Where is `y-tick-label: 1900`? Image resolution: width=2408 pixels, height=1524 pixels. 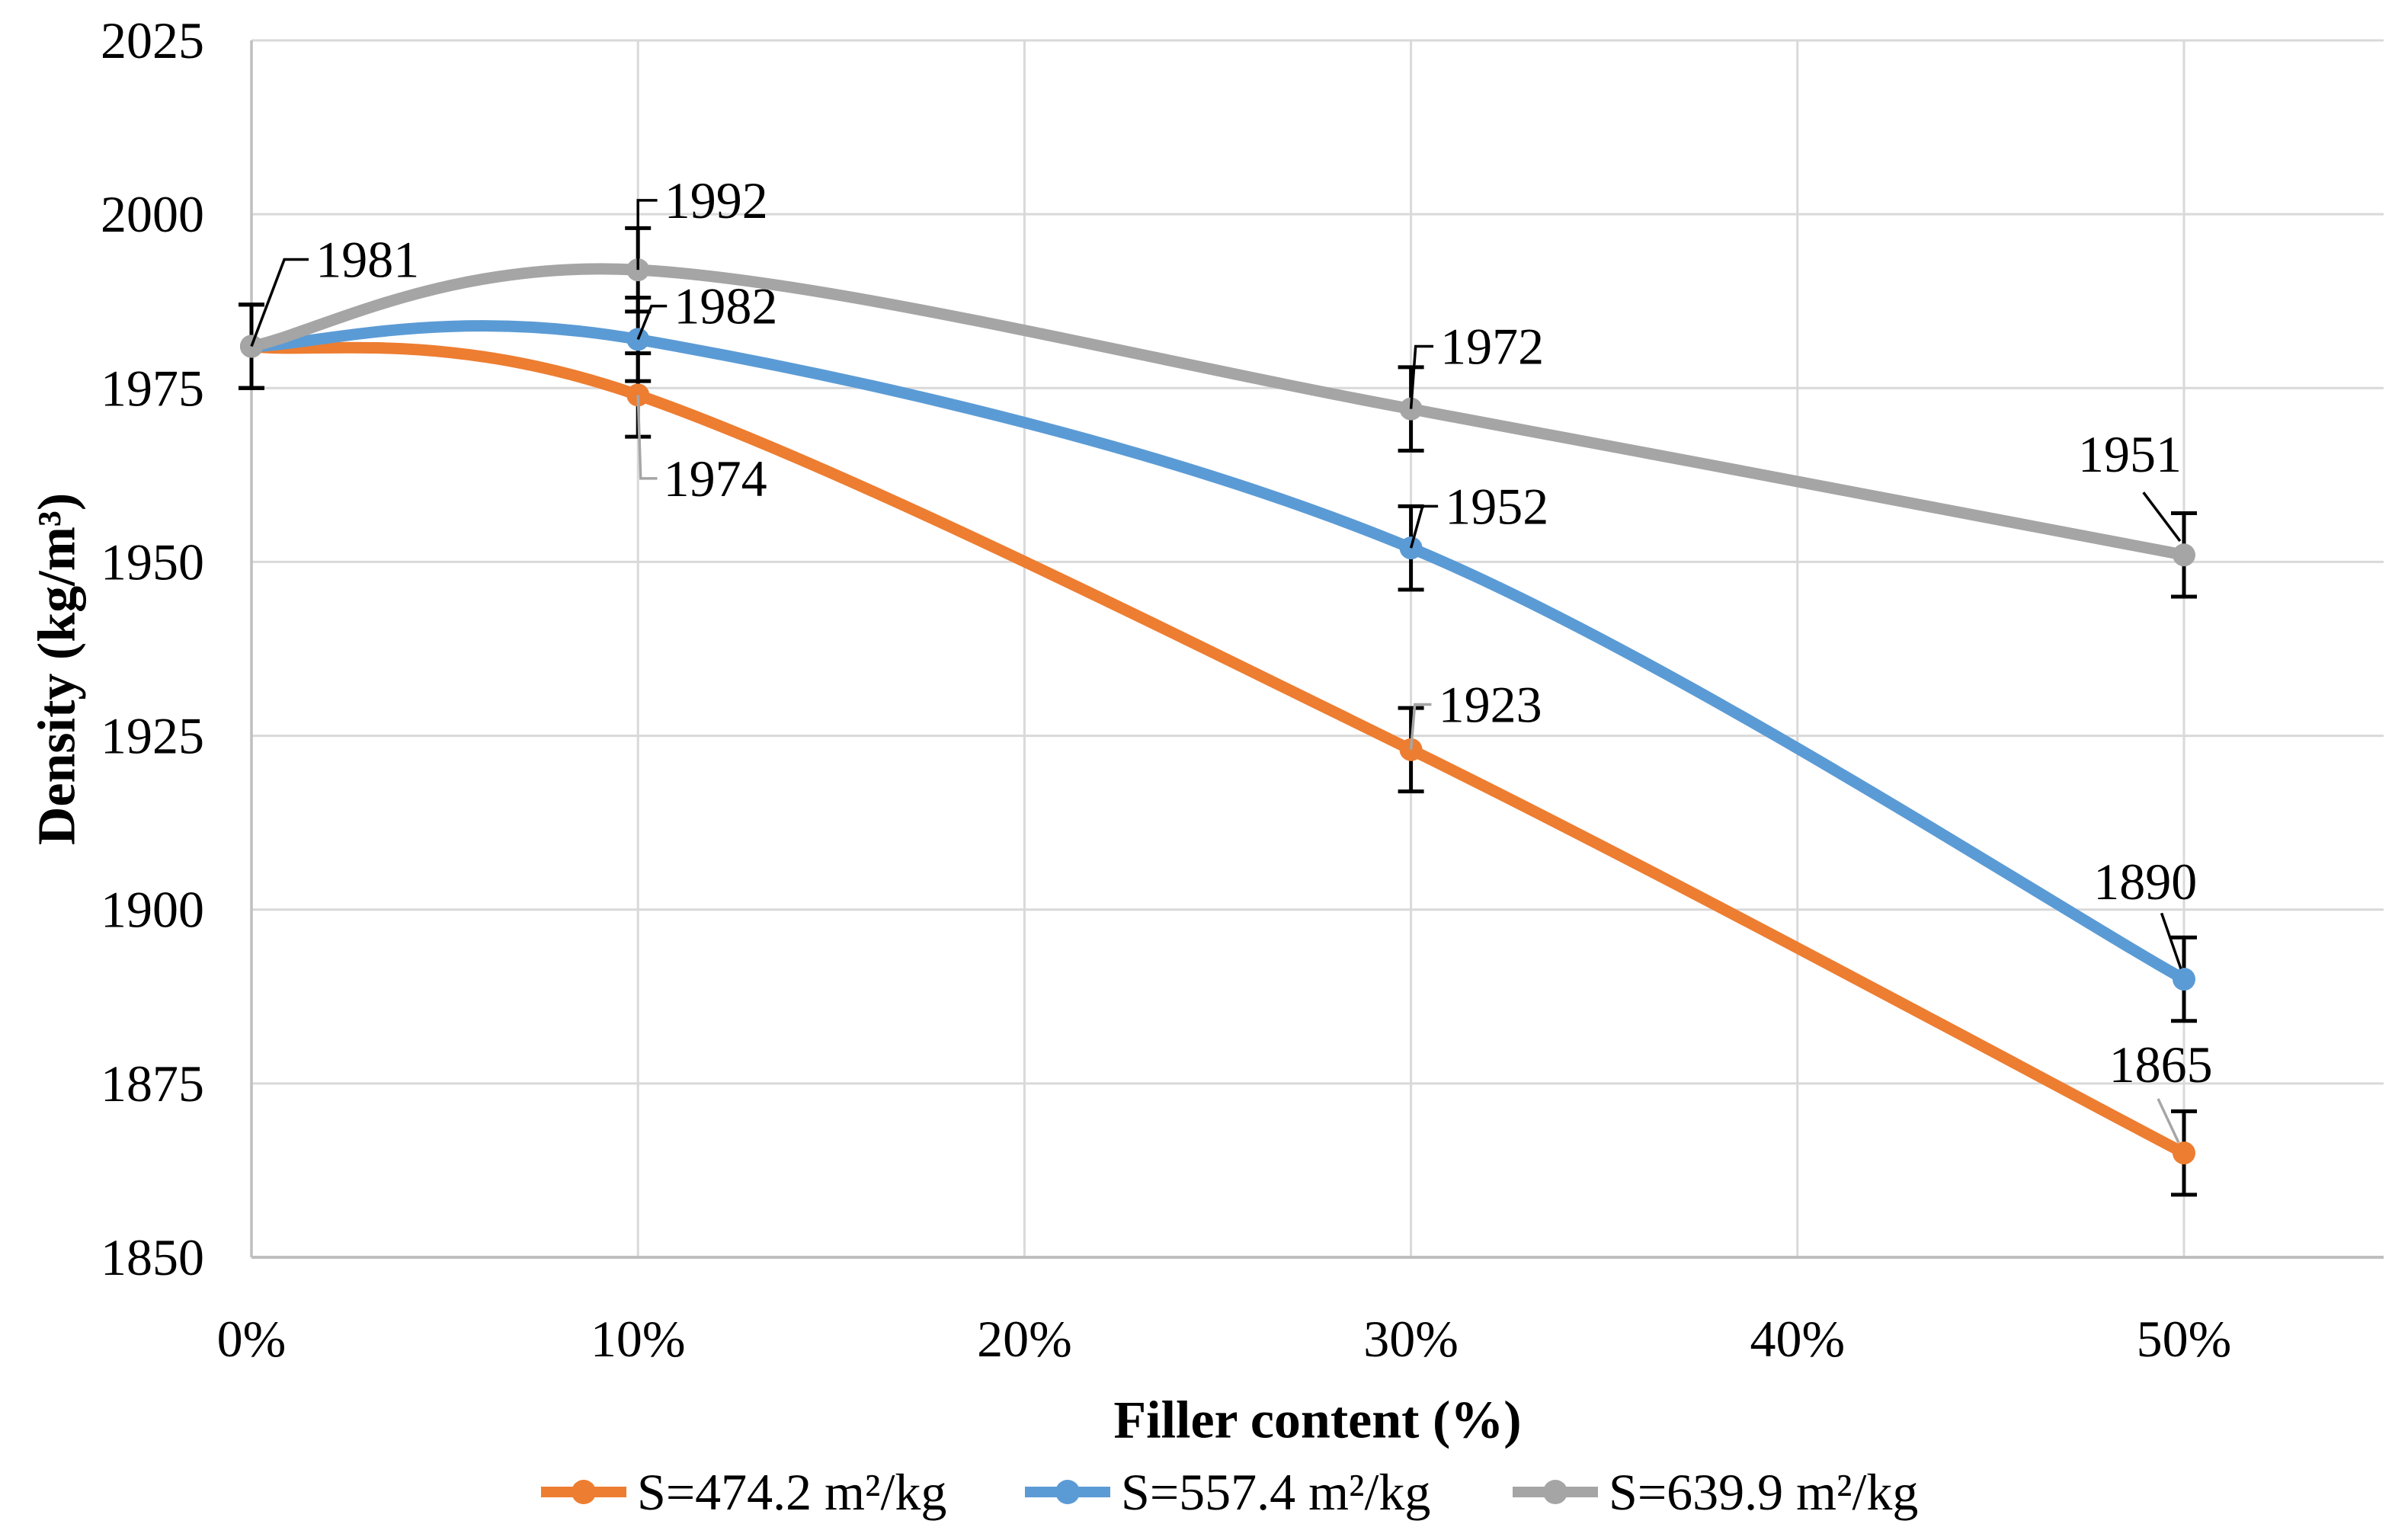
y-tick-label: 1900 is located at coordinates (152, 910).